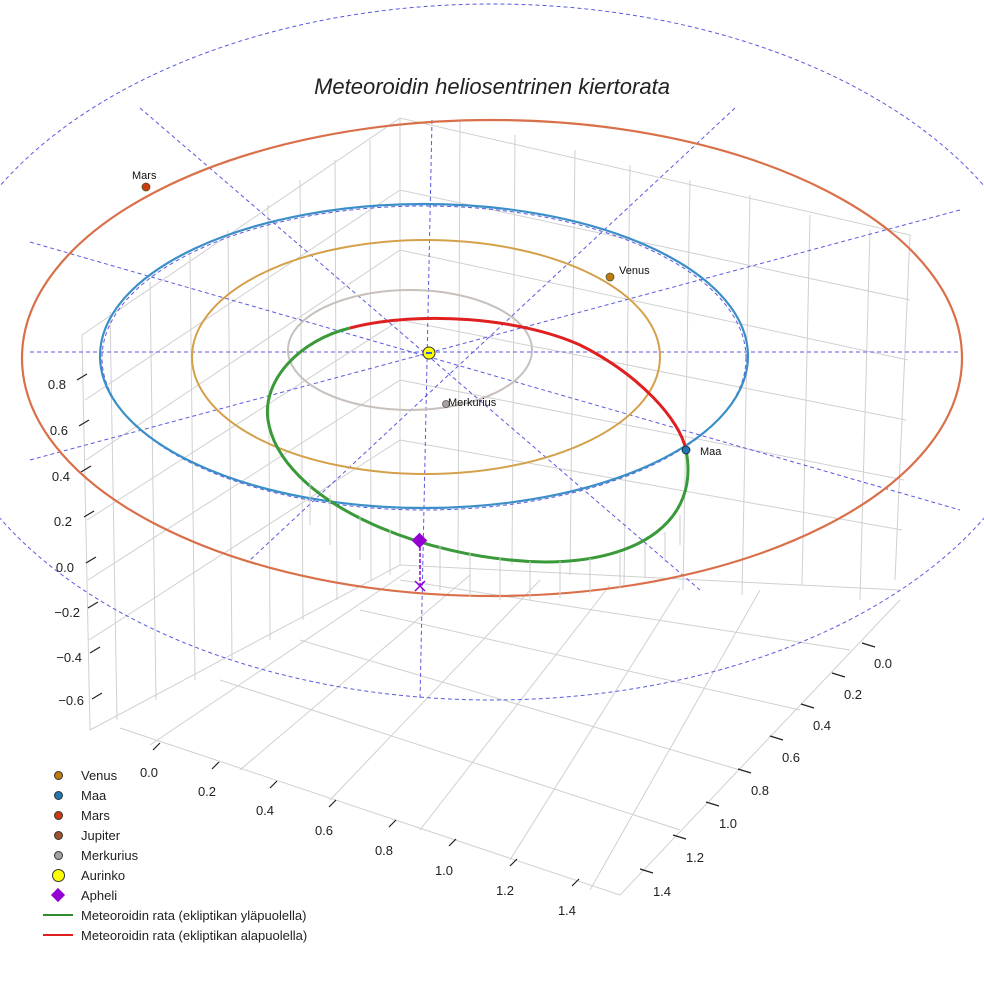 Image resolution: width=984 pixels, height=984 pixels. Describe the element at coordinates (495, 540) in the screenshot. I see `drop-lines` at that location.